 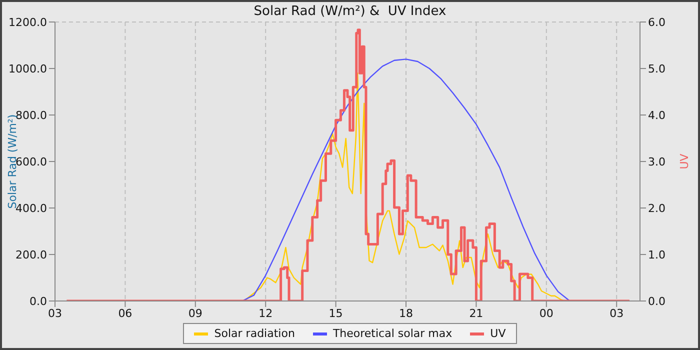 What do you see at coordinates (265, 313) in the screenshot?
I see `x-tick-label: 12` at bounding box center [265, 313].